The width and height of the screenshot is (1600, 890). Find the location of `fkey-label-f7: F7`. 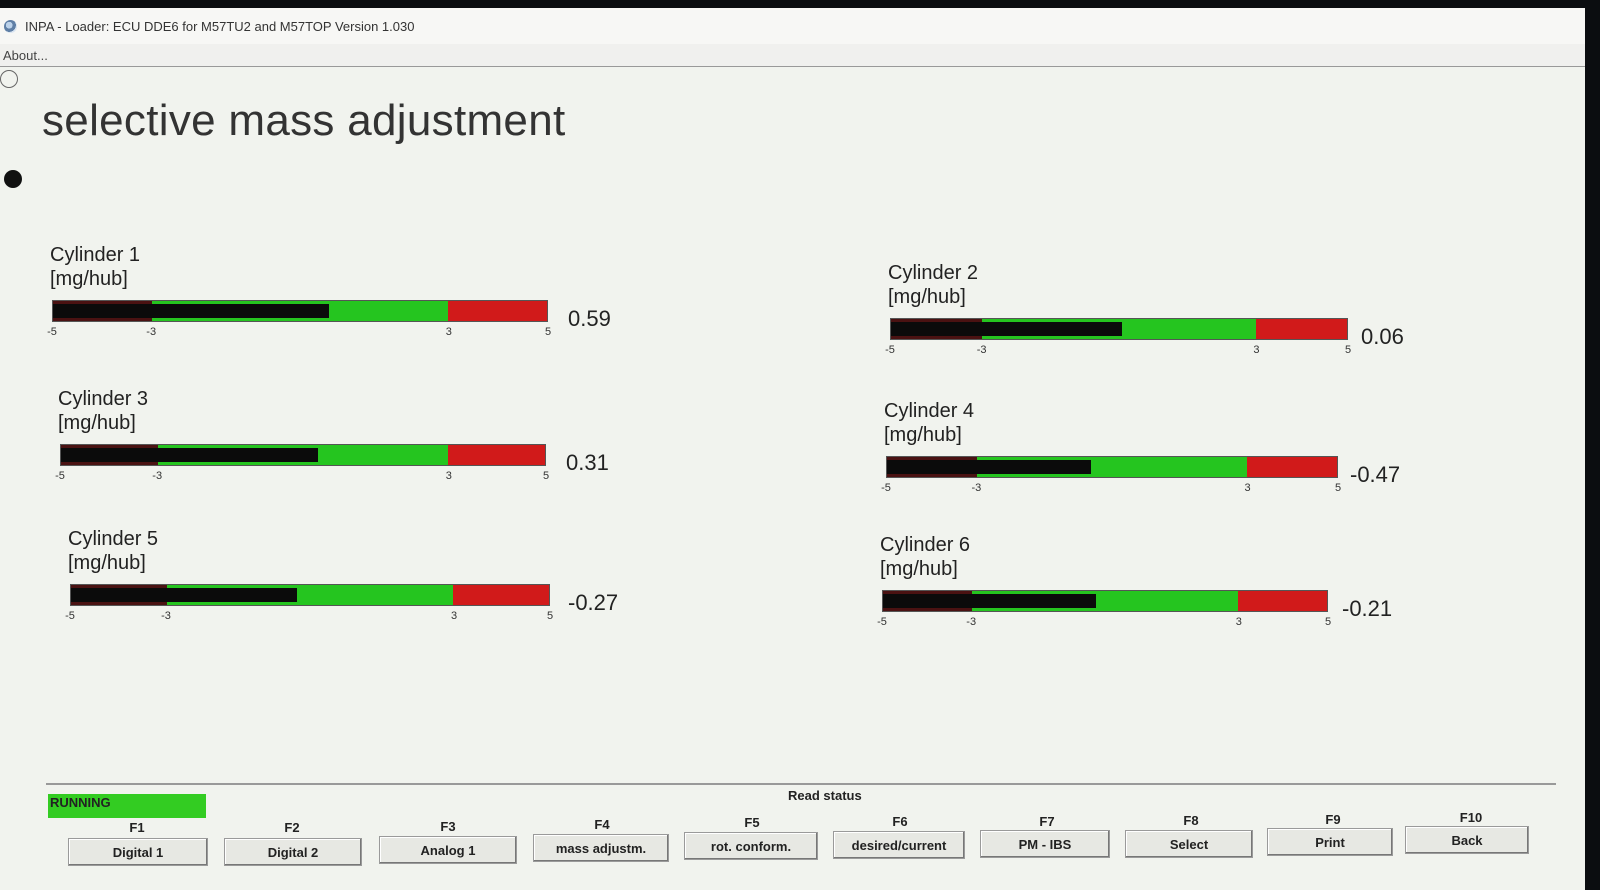

fkey-label-f7: F7 is located at coordinates (1047, 821).